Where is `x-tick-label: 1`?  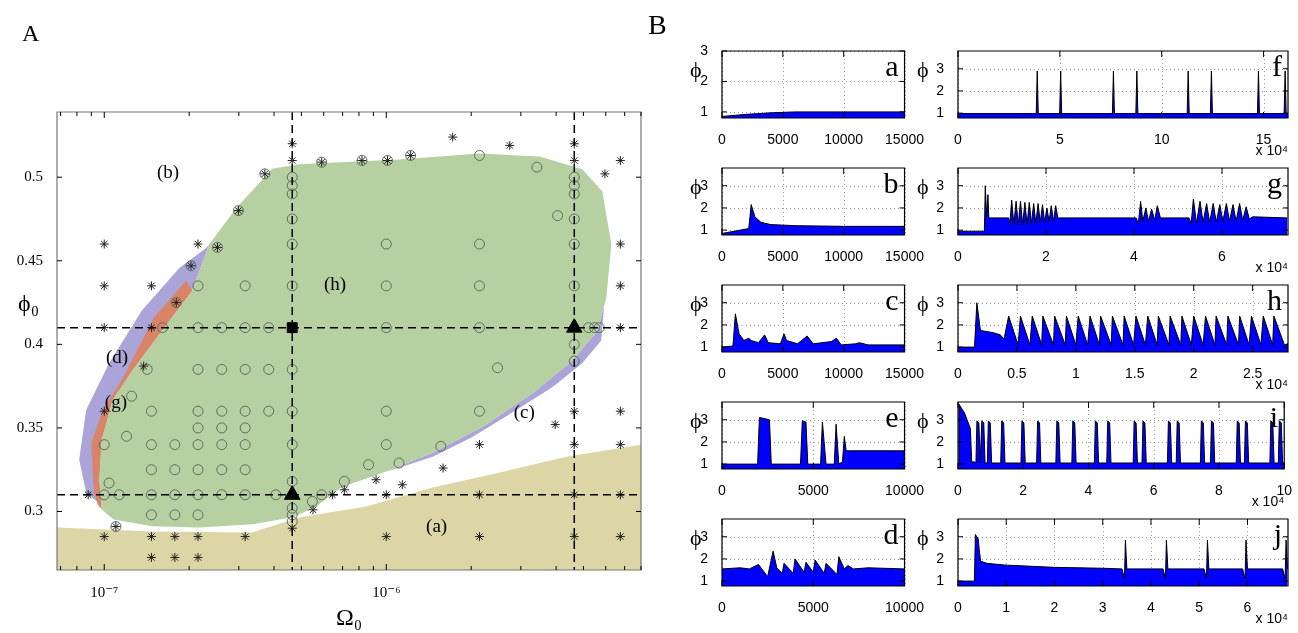
x-tick-label: 1 is located at coordinates (1006, 607).